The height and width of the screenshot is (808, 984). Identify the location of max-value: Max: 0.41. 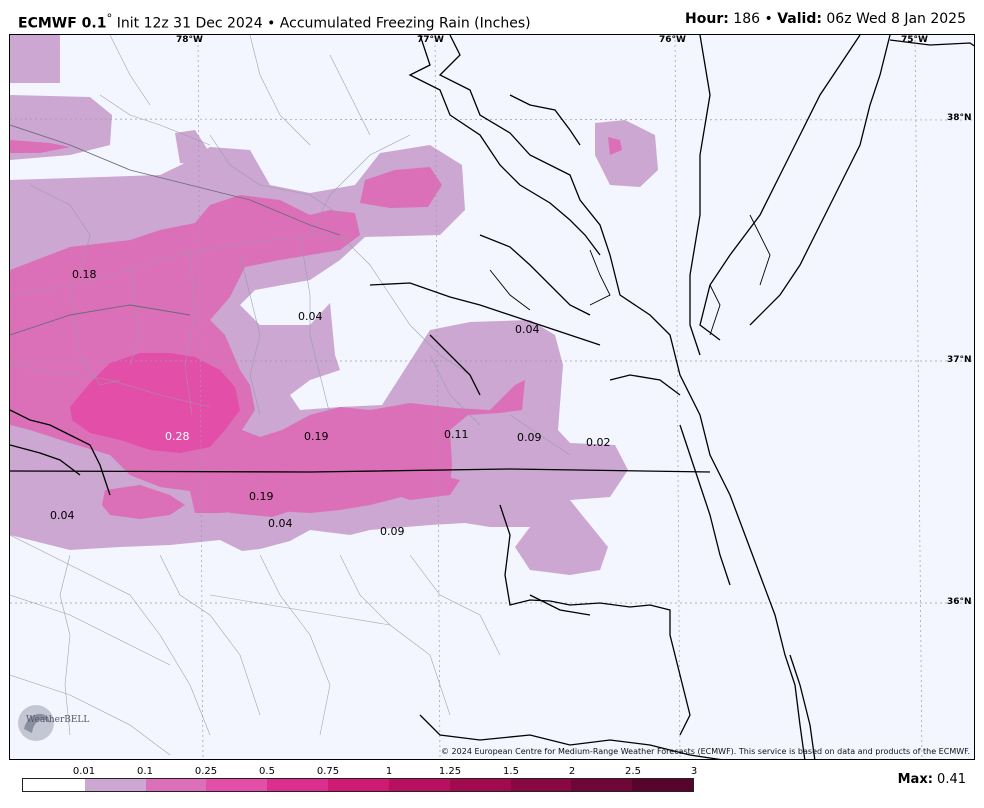
(932, 779).